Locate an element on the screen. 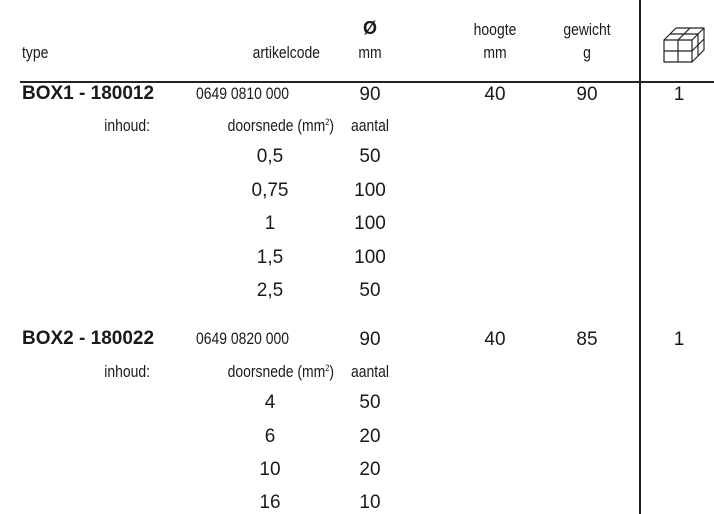 The image size is (714, 514). header-type: type is located at coordinates (35, 52).